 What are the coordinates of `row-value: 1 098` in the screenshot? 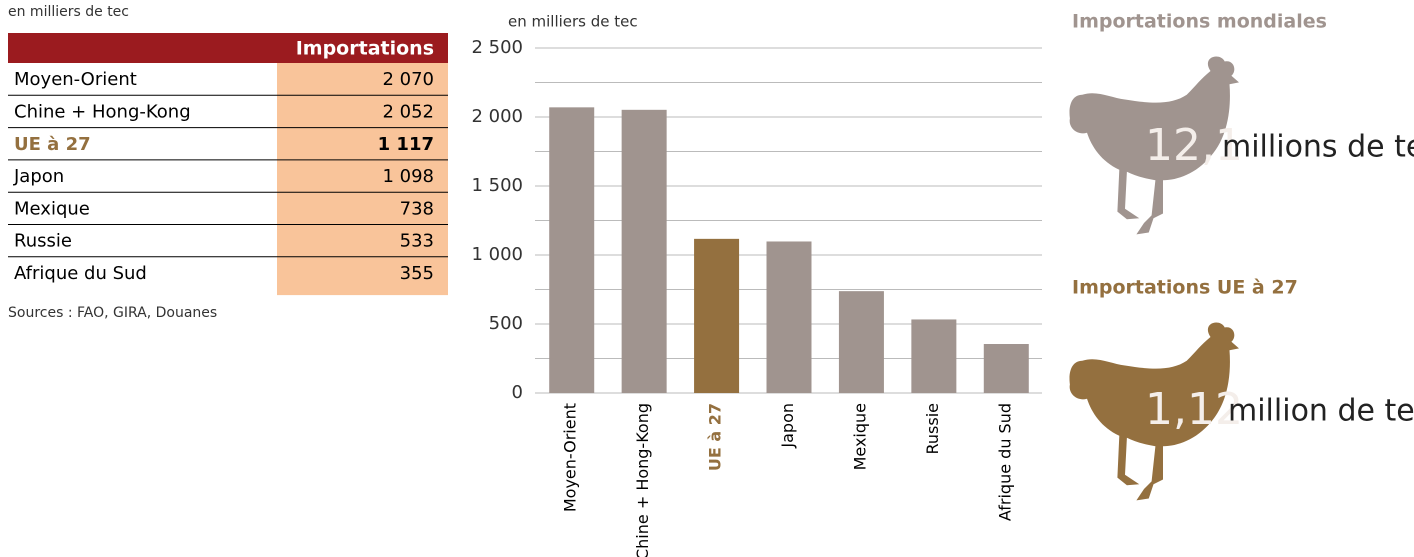 It's located at (408, 176).